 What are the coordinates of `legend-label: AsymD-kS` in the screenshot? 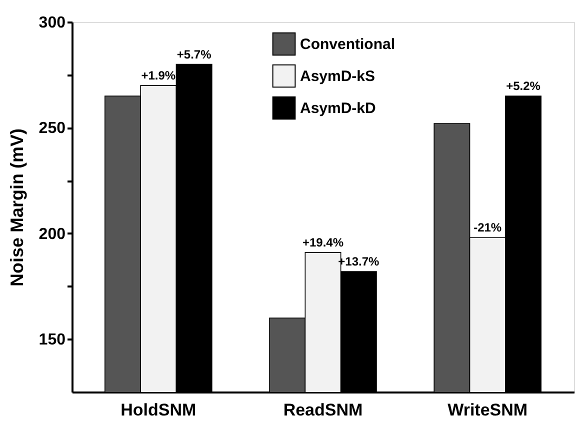 It's located at (338, 76).